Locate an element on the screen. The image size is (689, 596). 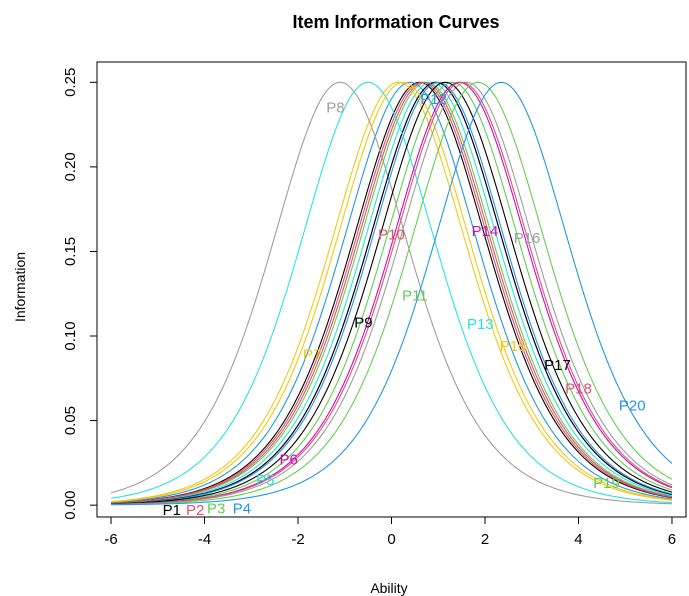
curve-label-p3: P3 is located at coordinates (216, 509).